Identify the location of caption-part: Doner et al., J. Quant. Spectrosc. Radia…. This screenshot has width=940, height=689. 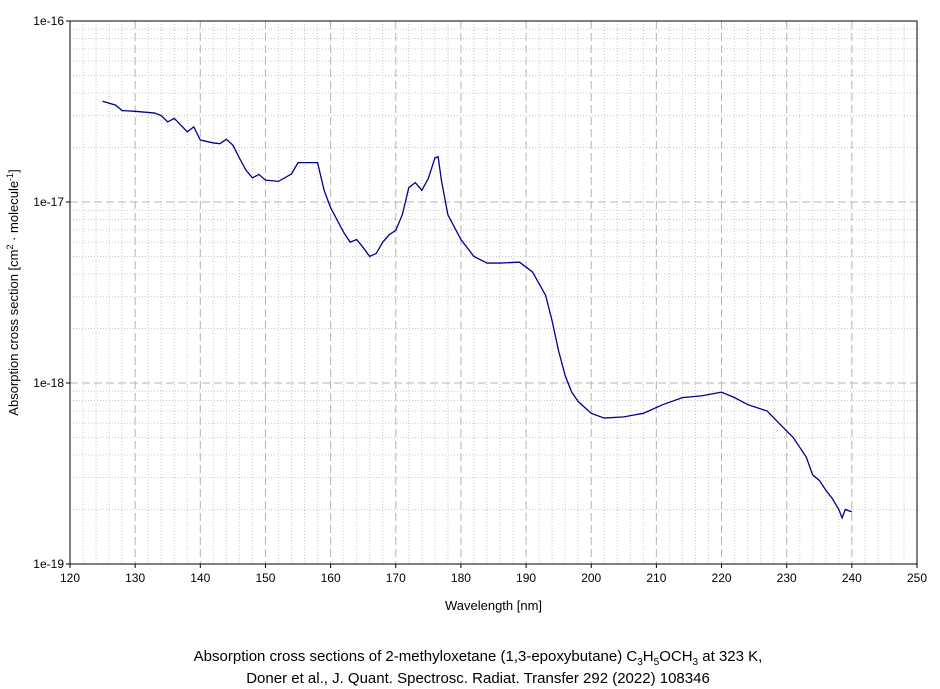
(478, 678).